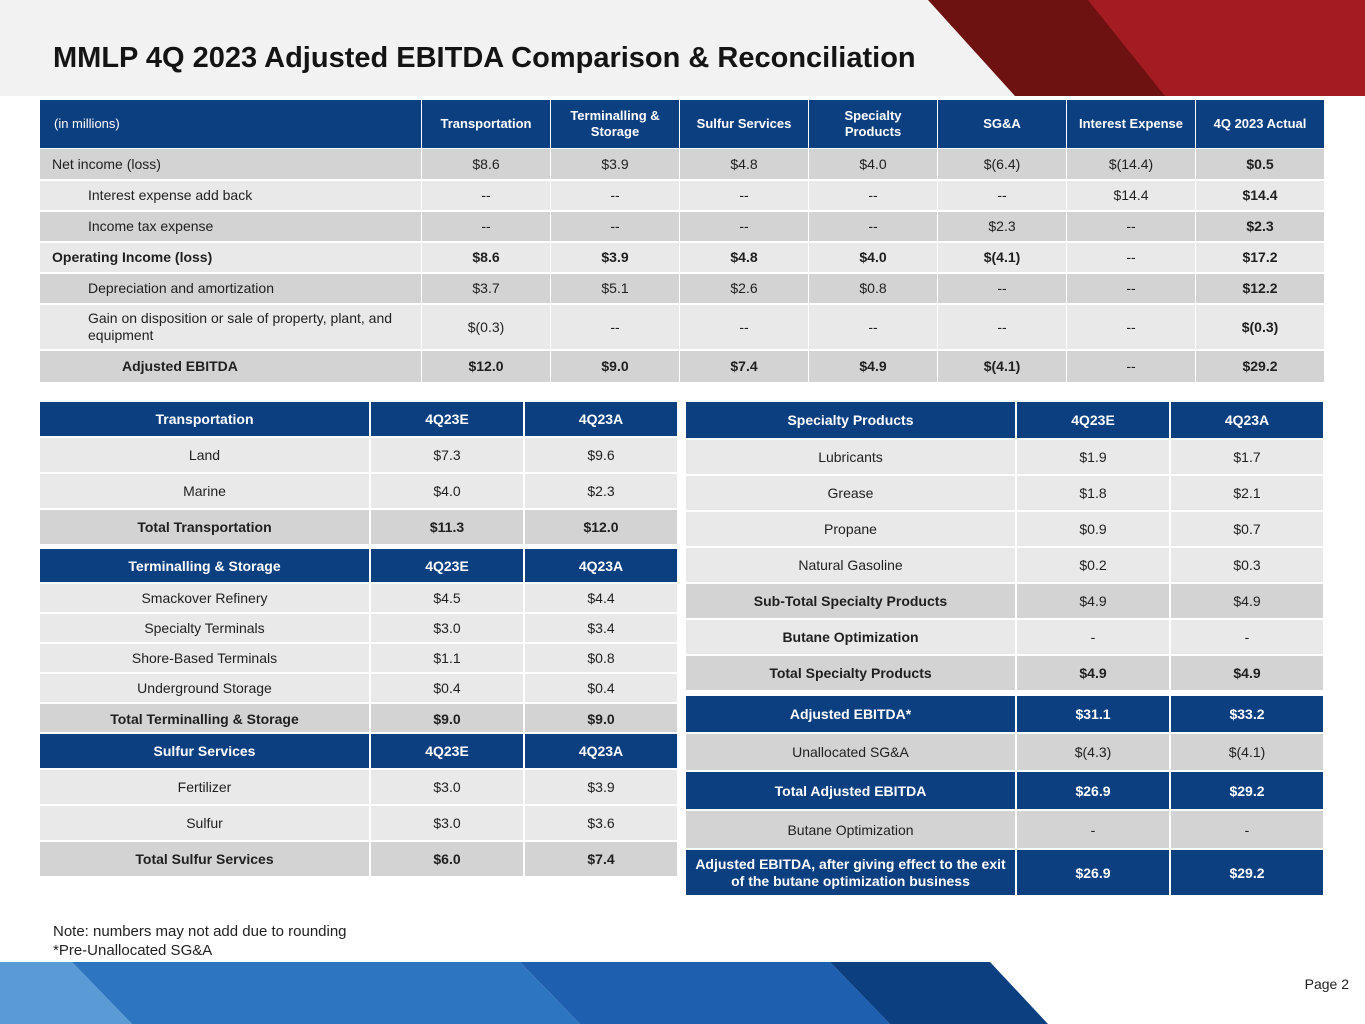  I want to click on table-header-row: Sulfur Services 4Q23E 4Q23A, so click(358, 751).